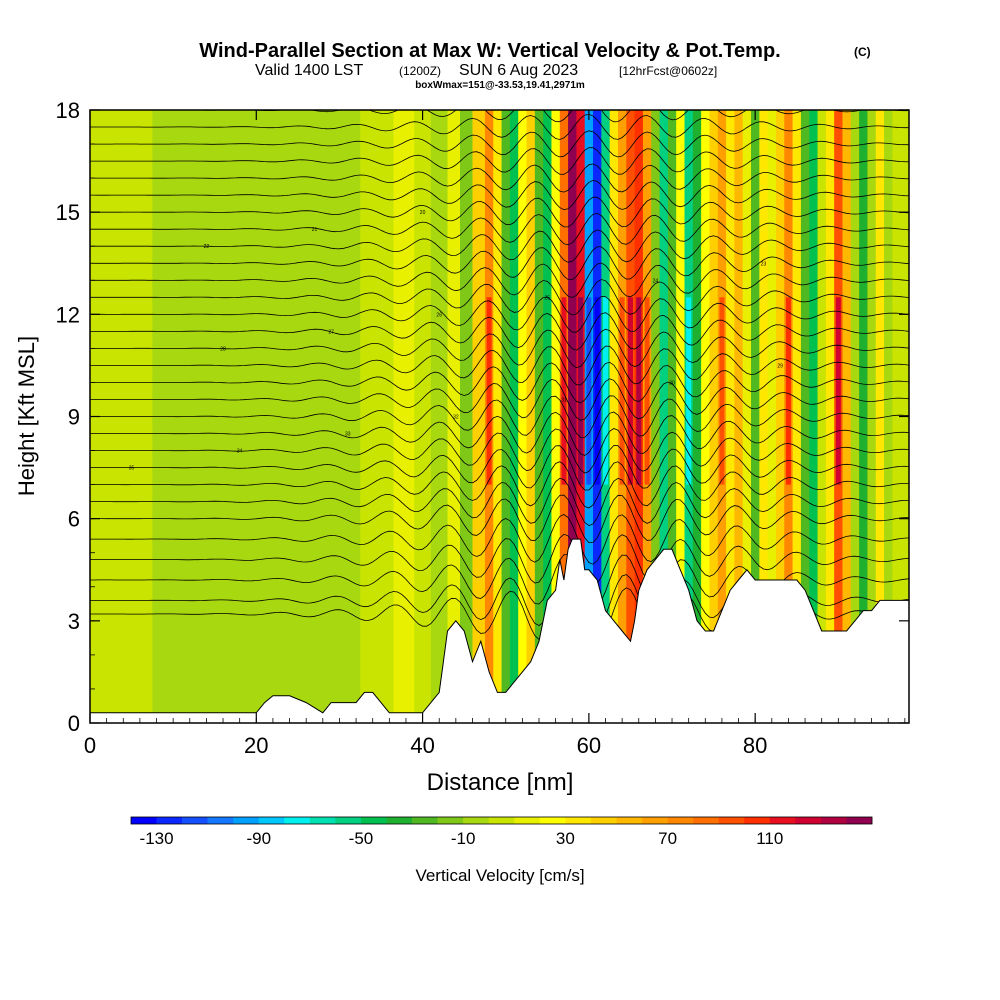 Image resolution: width=1000 pixels, height=1000 pixels. Describe the element at coordinates (589, 745) in the screenshot. I see `x-tick-label: 60` at that location.